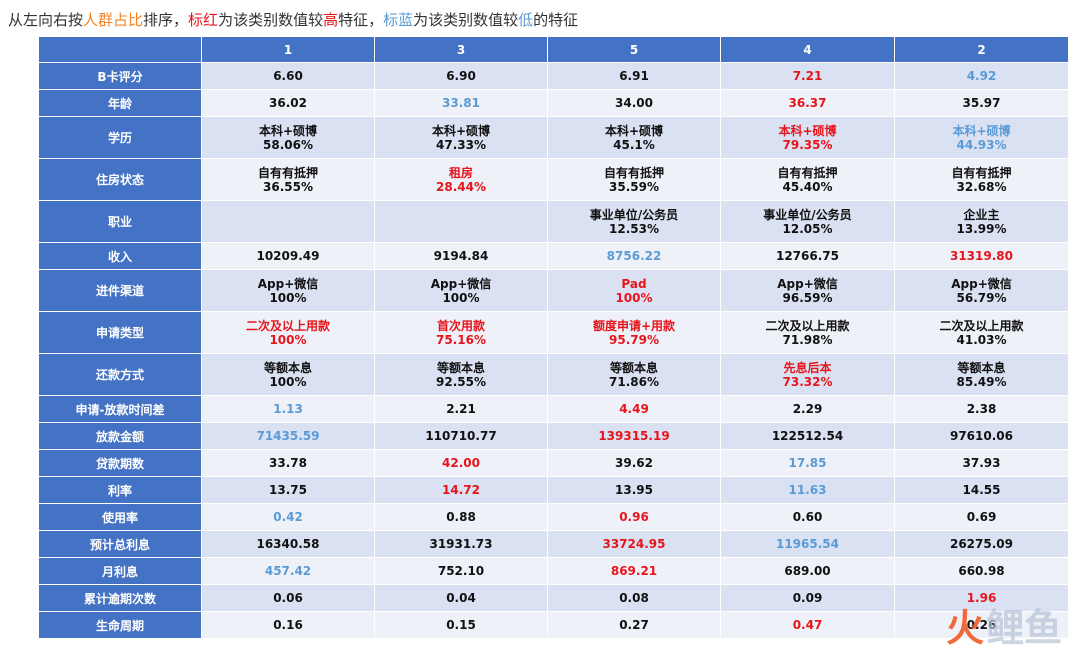  Describe the element at coordinates (634, 103) in the screenshot. I see `cell-value: 34.00` at that location.